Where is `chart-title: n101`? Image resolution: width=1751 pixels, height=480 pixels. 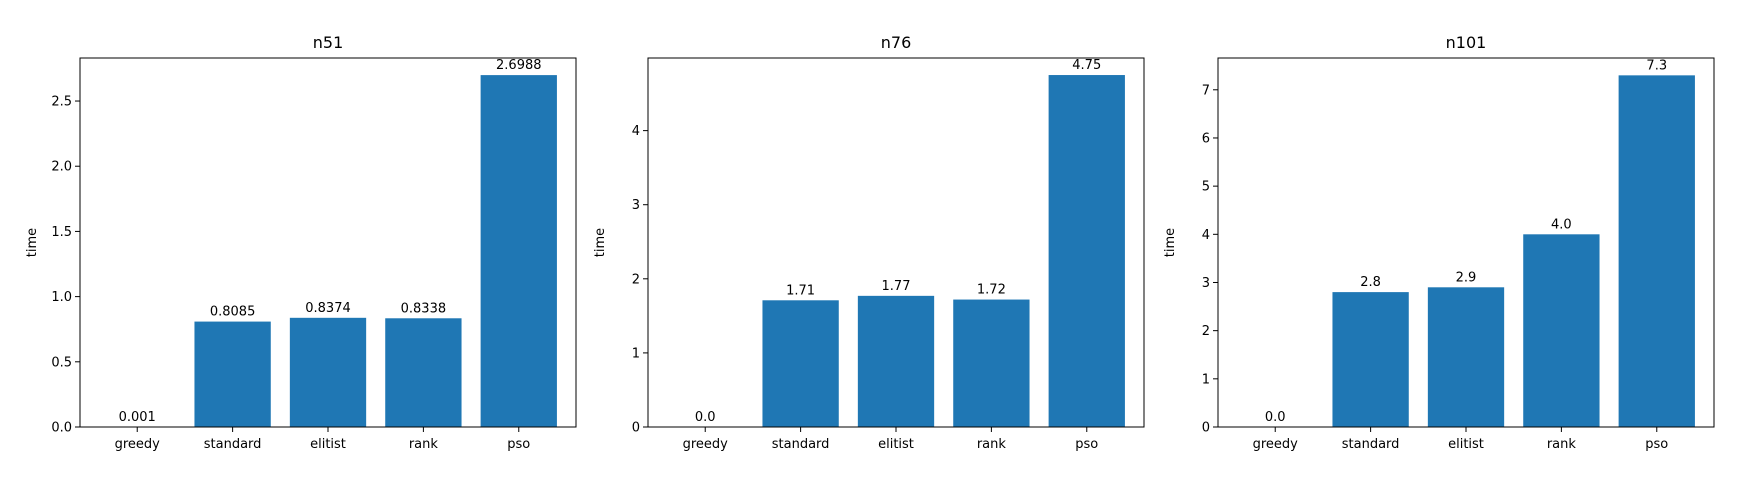 chart-title: n101 is located at coordinates (1466, 42).